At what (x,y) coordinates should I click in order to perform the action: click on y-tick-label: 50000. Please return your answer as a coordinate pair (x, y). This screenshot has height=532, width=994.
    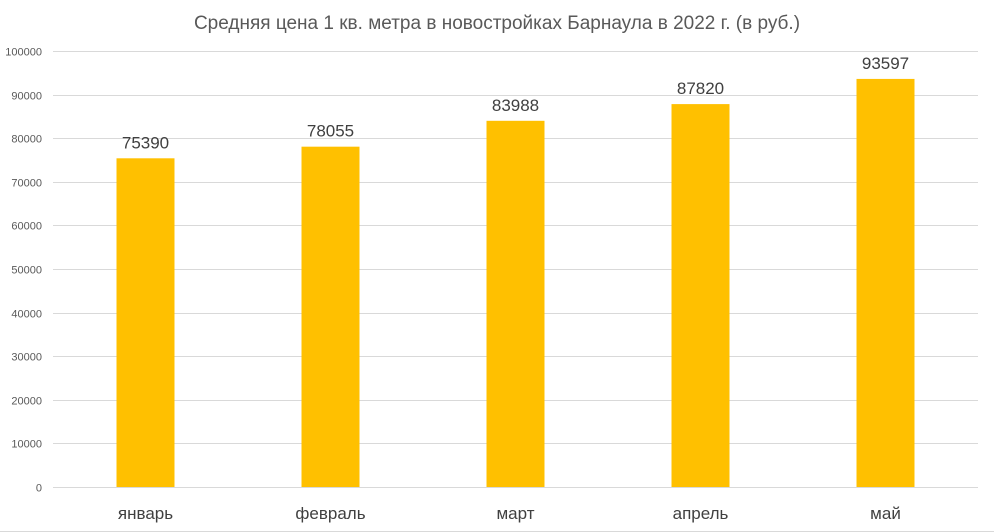
    Looking at the image, I should click on (26, 271).